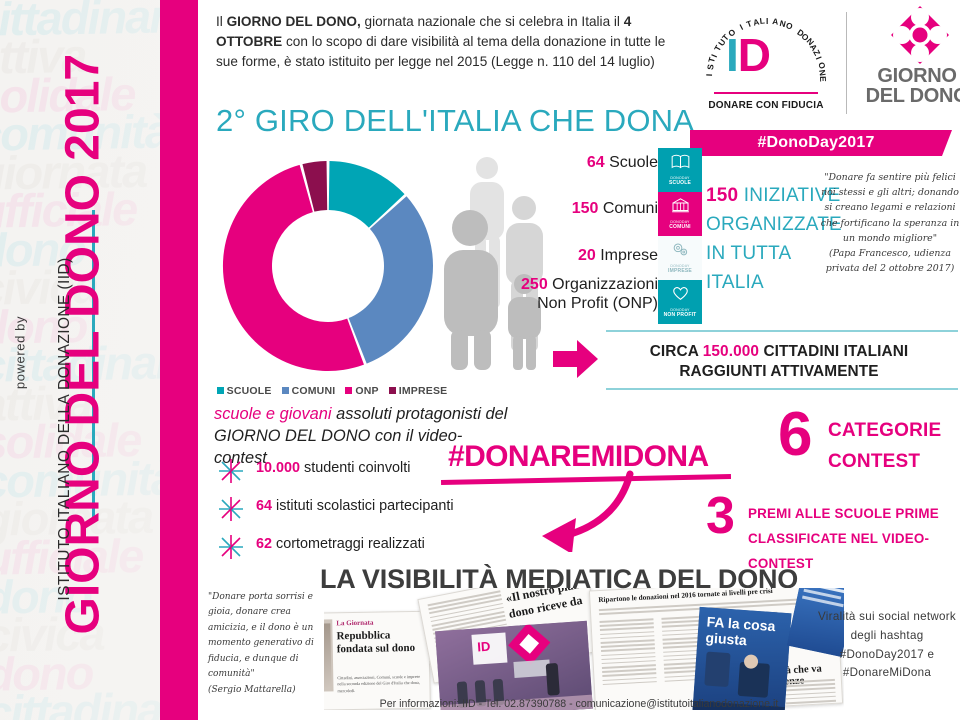 This screenshot has width=960, height=720. I want to click on circa-post: CITTADINI ITALIANI, so click(834, 351).